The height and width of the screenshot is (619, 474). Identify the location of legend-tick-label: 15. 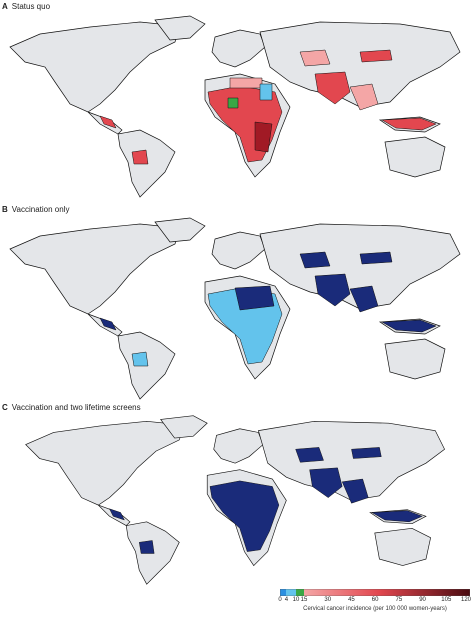
(304, 600).